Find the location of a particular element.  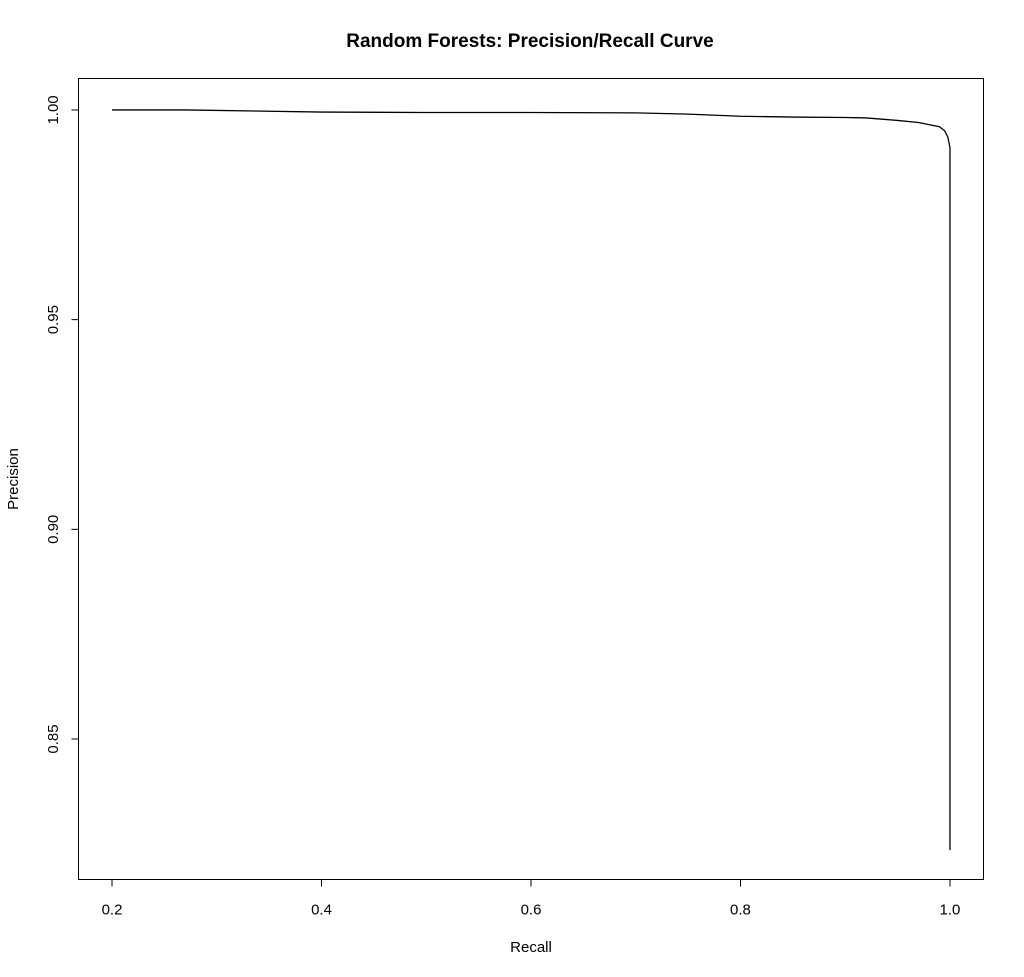

x-tick-label: 0.4 is located at coordinates (321, 910).